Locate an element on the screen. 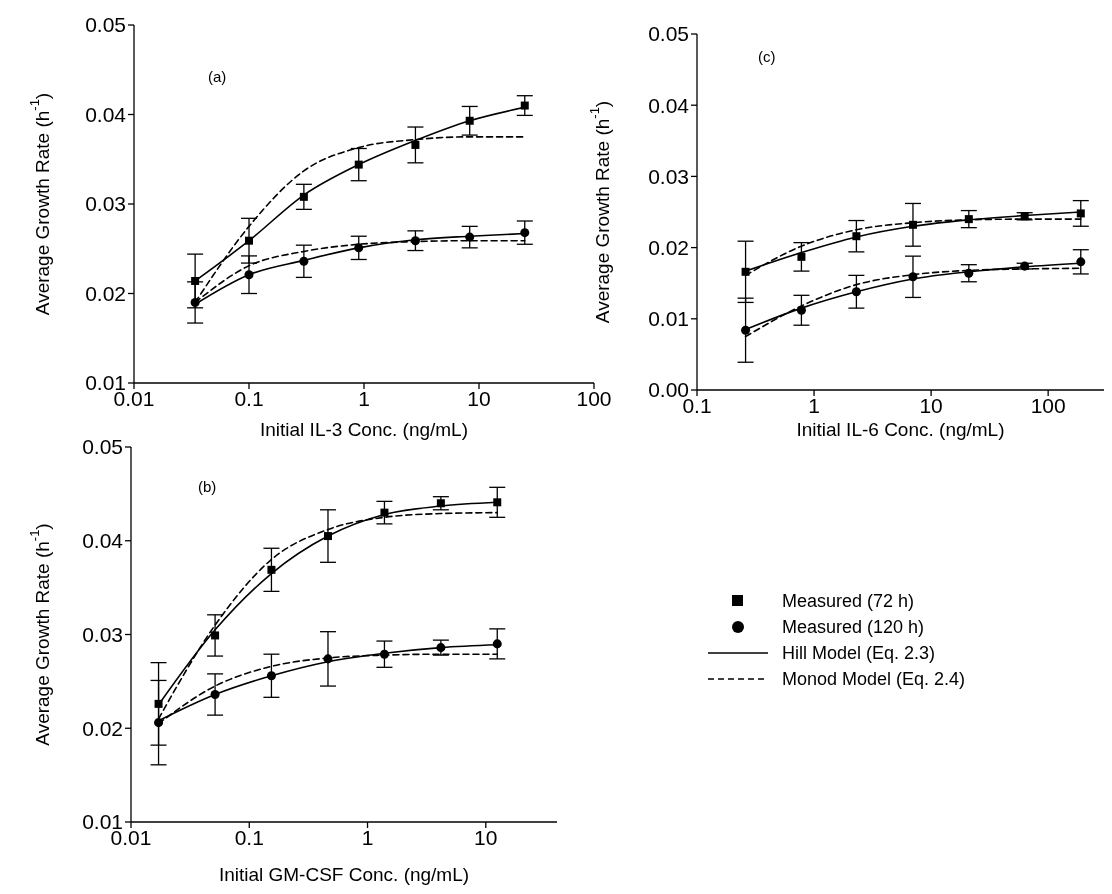  annotation: (b) is located at coordinates (207, 486).